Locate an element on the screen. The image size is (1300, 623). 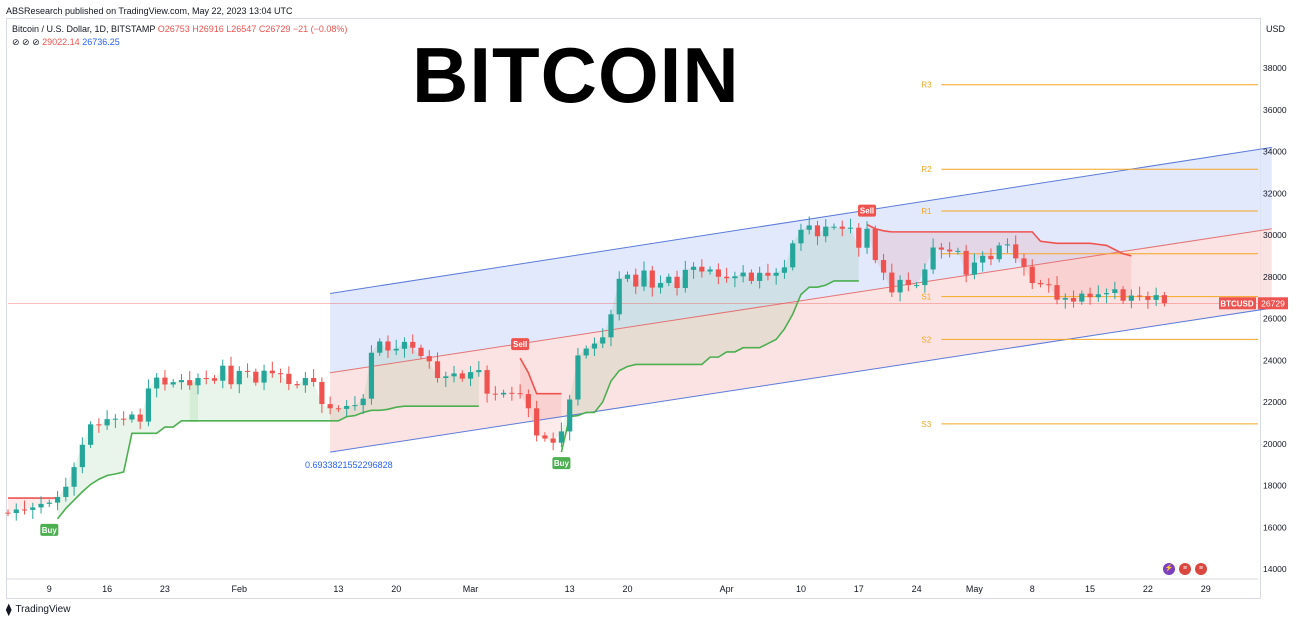
indicator-value-2: 26736.25 is located at coordinates (101, 42).